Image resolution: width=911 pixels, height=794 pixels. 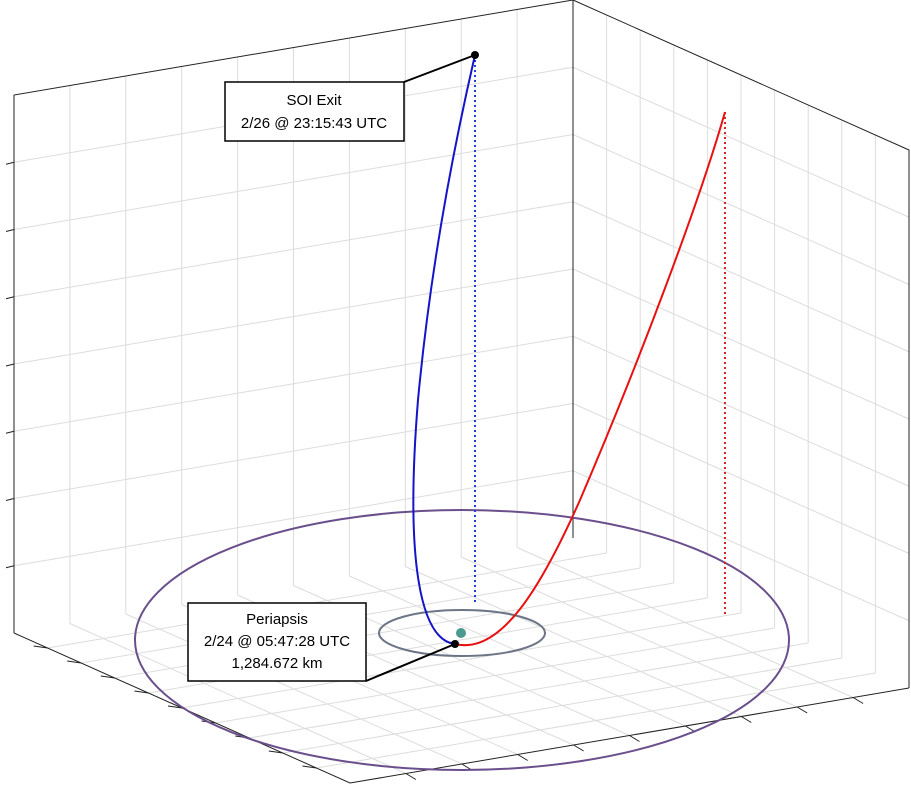 I want to click on blue-trajectory, so click(x=444, y=349).